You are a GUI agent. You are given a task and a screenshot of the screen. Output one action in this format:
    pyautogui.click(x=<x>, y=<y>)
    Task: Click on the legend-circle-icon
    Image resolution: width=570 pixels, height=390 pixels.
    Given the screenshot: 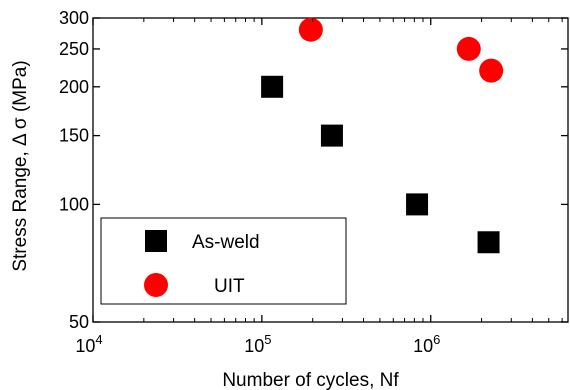 What is the action you would take?
    pyautogui.click(x=156, y=285)
    